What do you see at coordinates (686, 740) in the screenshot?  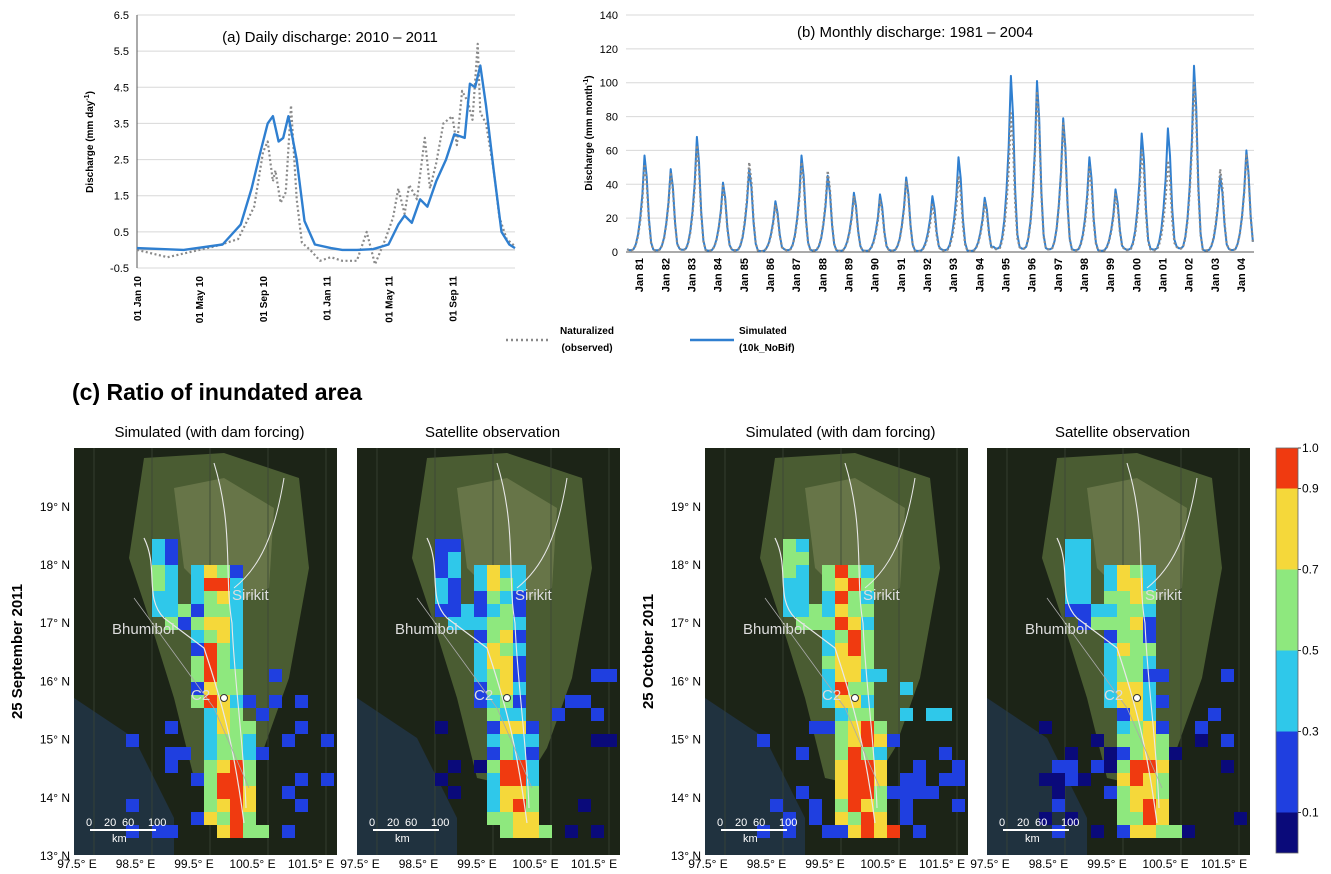 I see `lat-tick-label: 15° N` at bounding box center [686, 740].